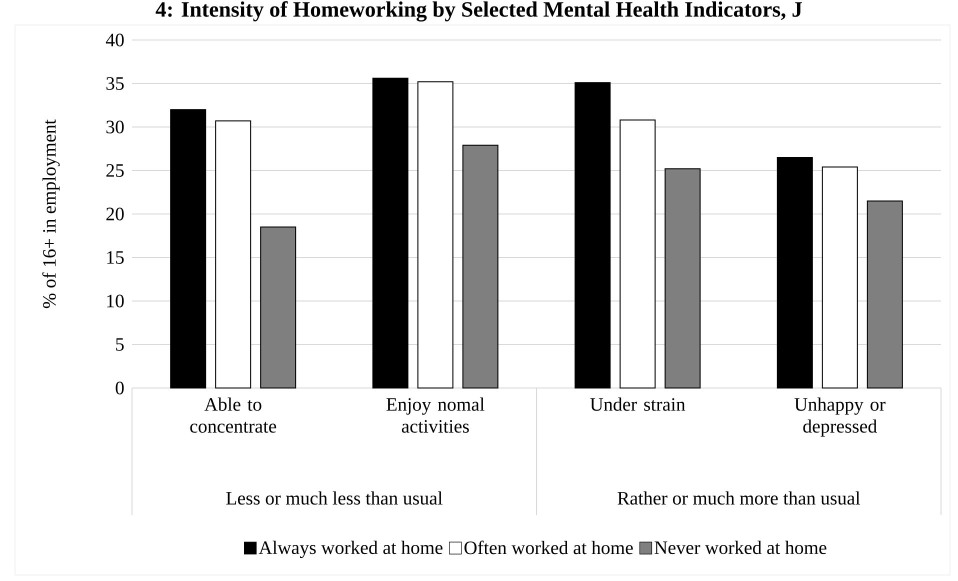  I want to click on chart-title: 4: Intensity of Homeworking by Selected Mental Health Indicators, J, so click(479, 11).